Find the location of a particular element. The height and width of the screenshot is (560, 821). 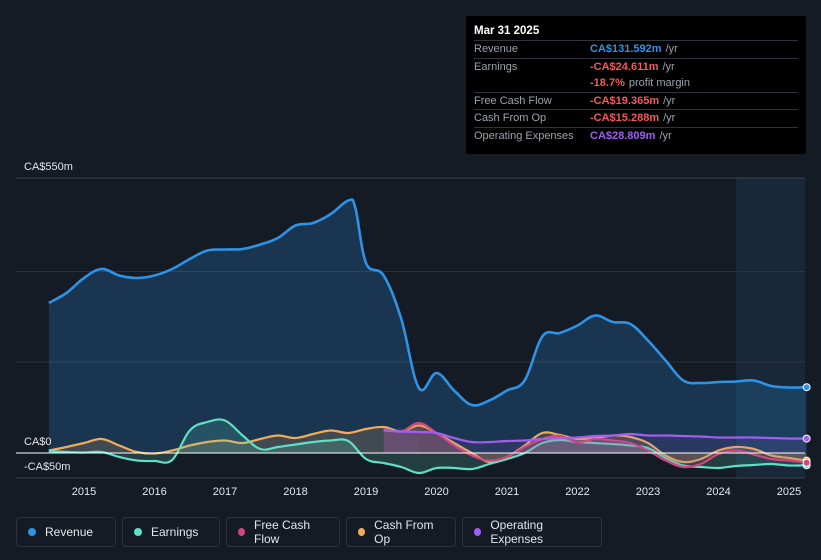

tooltip-row-fcf: Free Cash Flow -CA$19.365m /yr is located at coordinates (636, 100).